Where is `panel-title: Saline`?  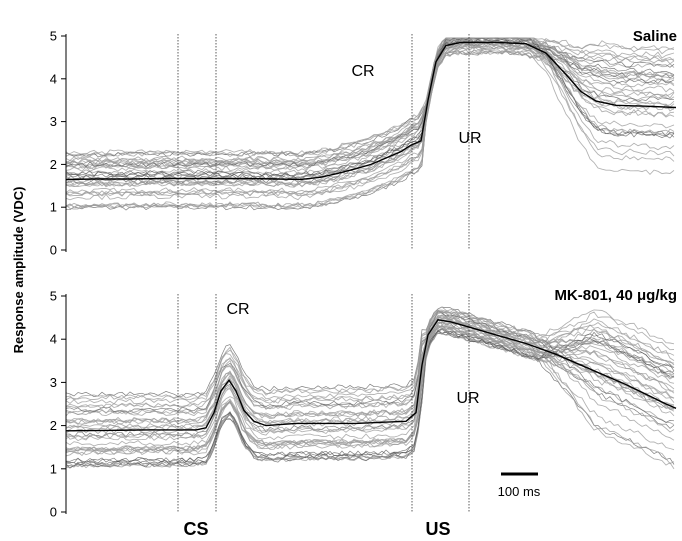
panel-title: Saline is located at coordinates (655, 36).